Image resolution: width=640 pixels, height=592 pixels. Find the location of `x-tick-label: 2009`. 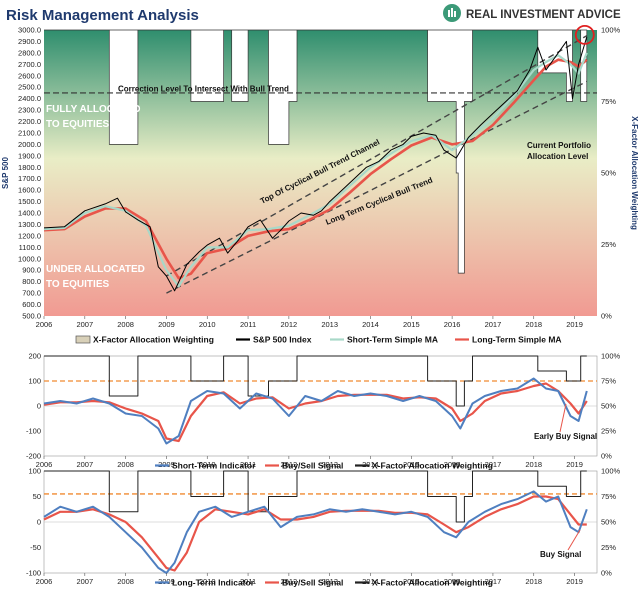

x-tick-label: 2009 is located at coordinates (166, 324).